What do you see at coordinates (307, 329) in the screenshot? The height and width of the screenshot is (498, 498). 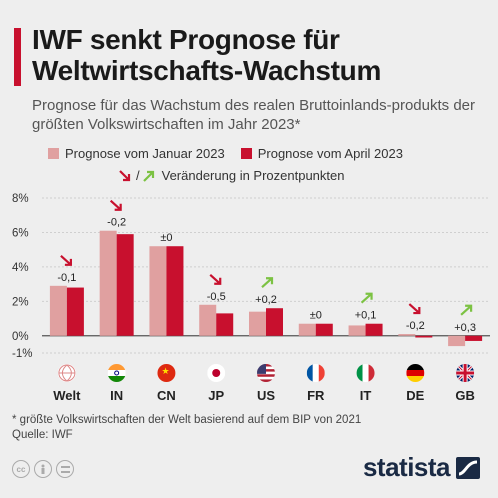 I see `bar-january-fr` at bounding box center [307, 329].